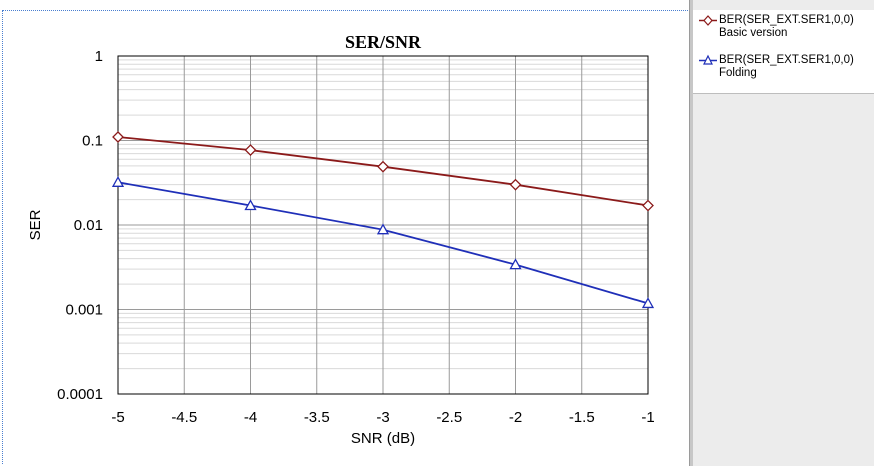 The height and width of the screenshot is (466, 874). What do you see at coordinates (647, 417) in the screenshot?
I see `x-tick-label: -1` at bounding box center [647, 417].